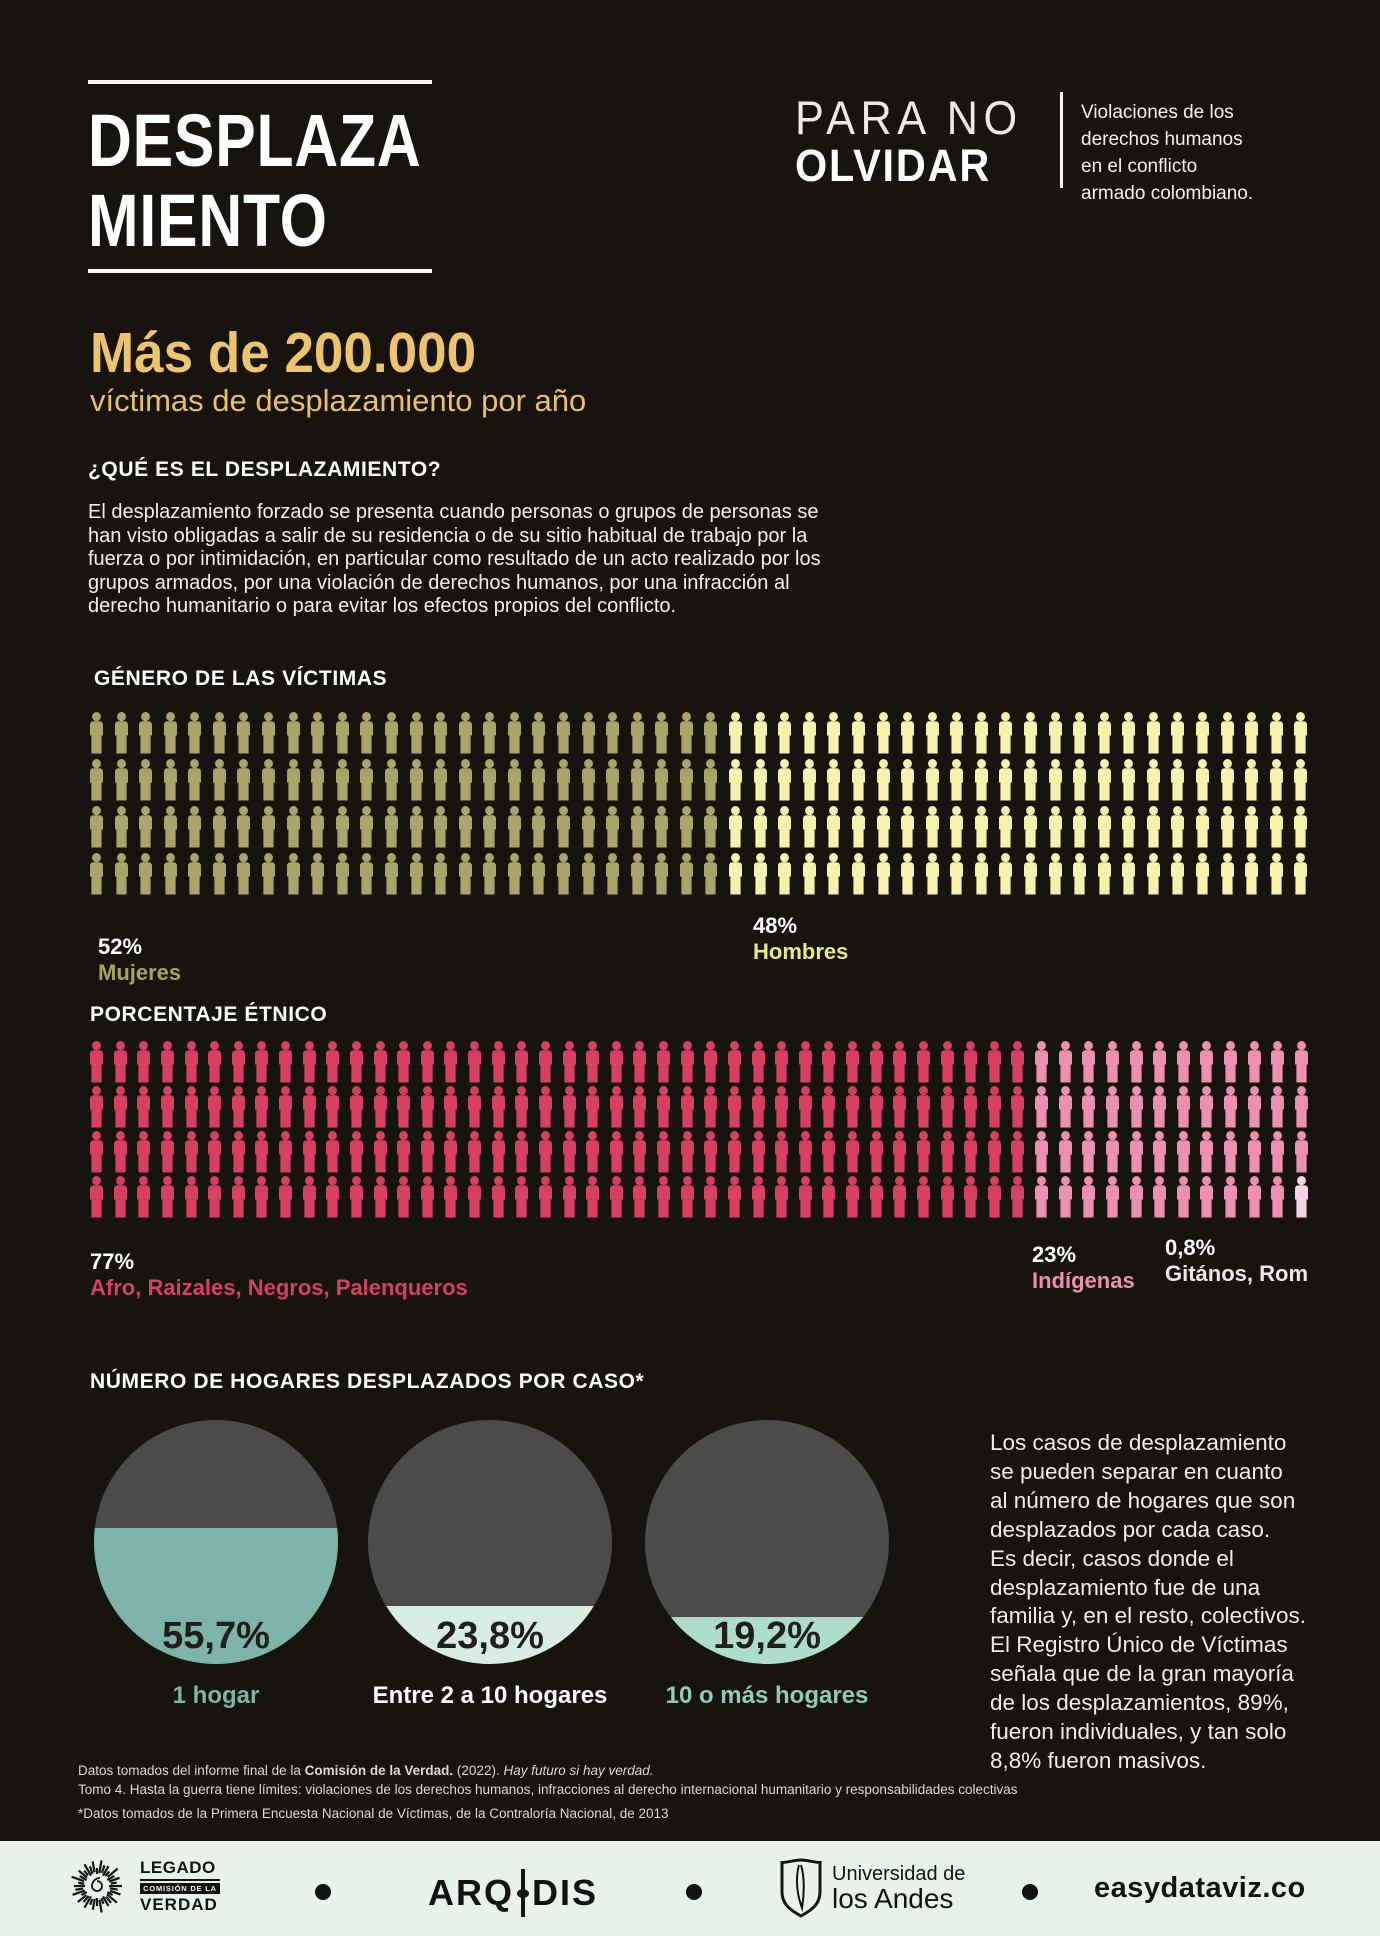  I want to click on afro-label: Afro, Raizales, Negros, Palenqueros, so click(279, 1287).